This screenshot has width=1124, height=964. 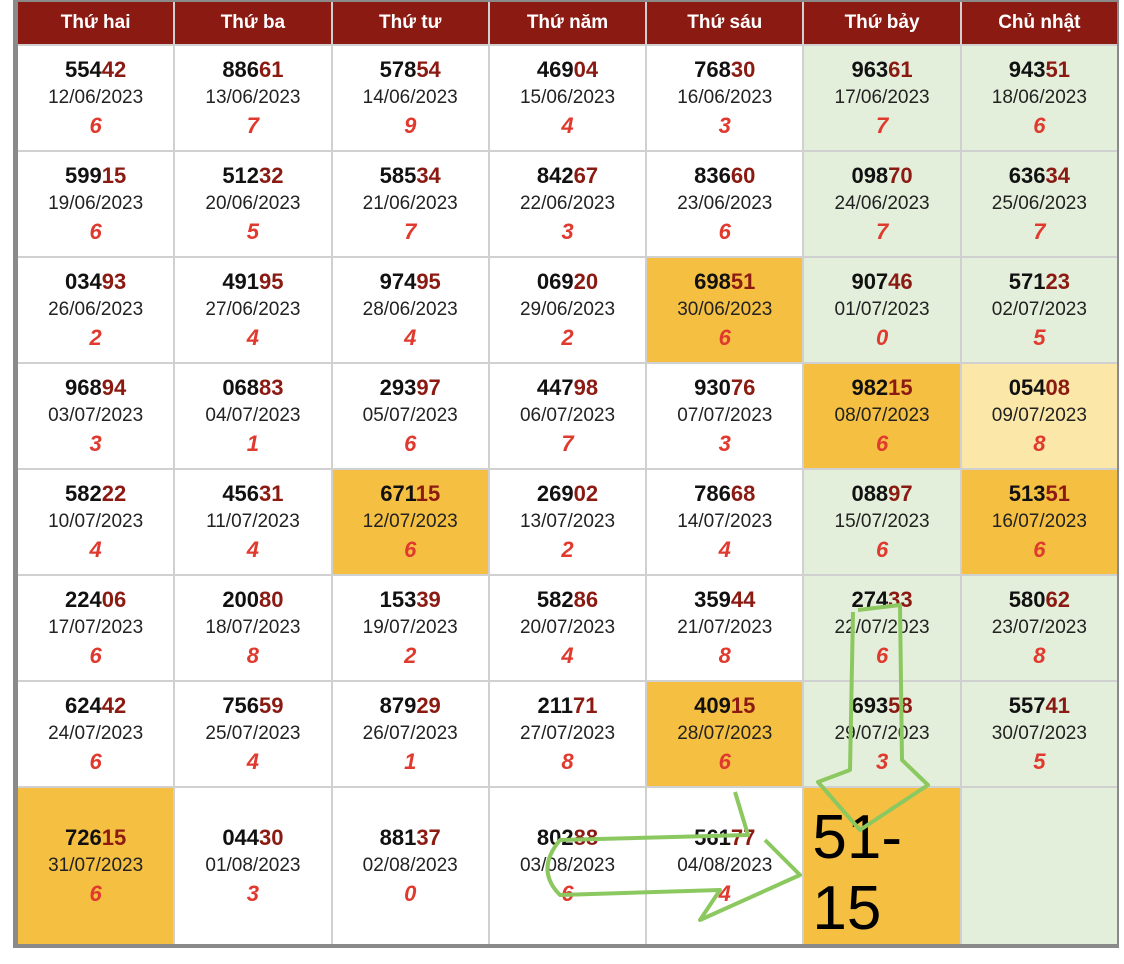 I want to click on number-prefix: 671, so click(x=398, y=493).